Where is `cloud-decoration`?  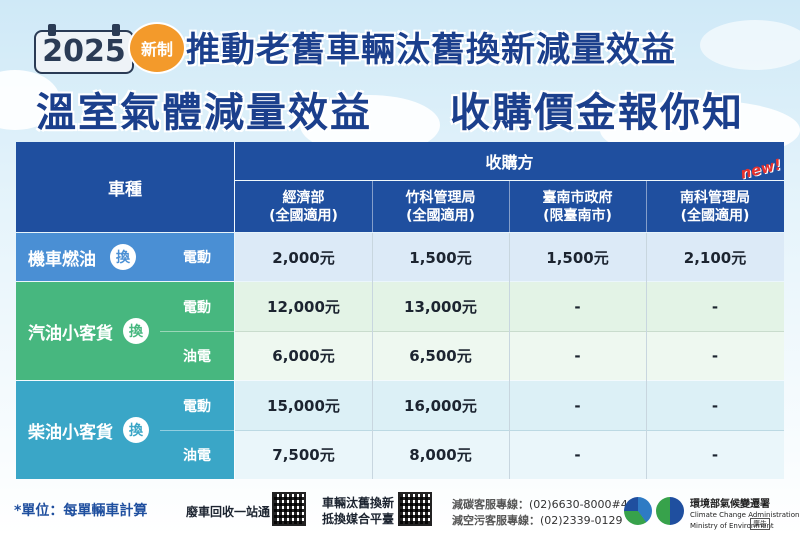
cloud-decoration is located at coordinates (750, 45).